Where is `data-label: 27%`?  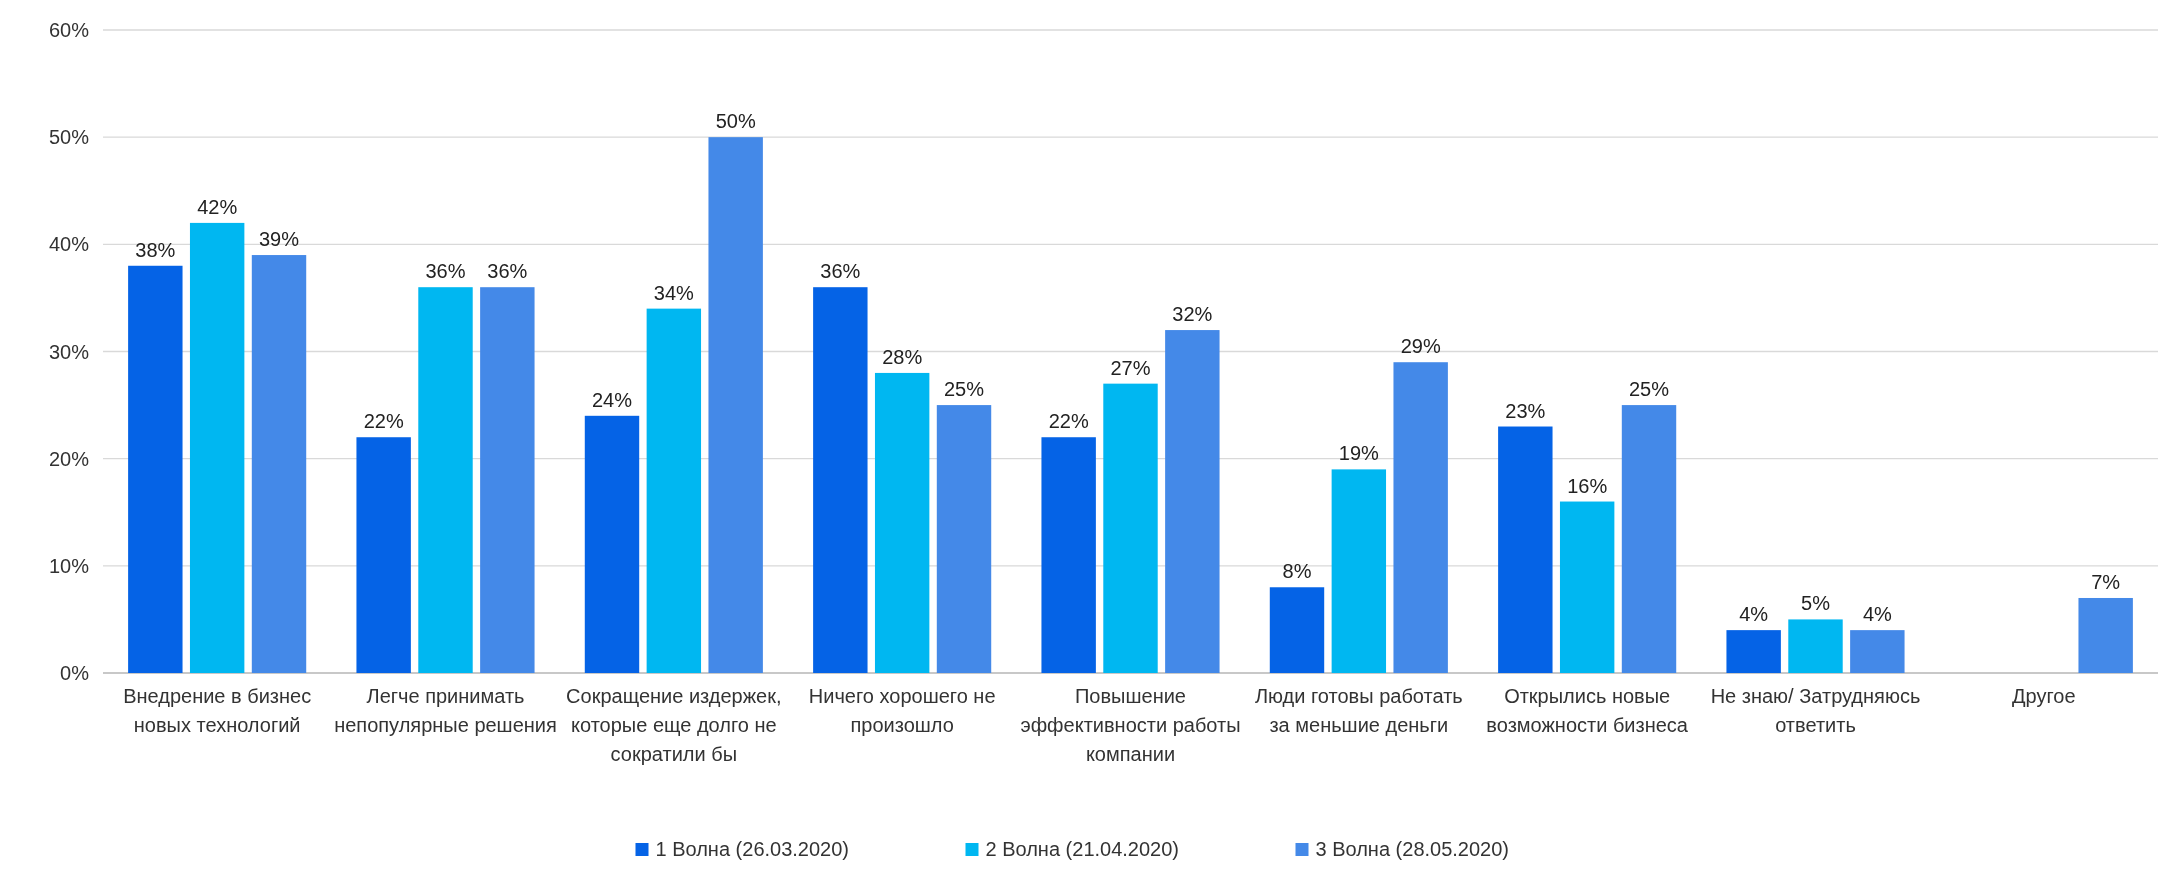
data-label: 27% is located at coordinates (1130, 367).